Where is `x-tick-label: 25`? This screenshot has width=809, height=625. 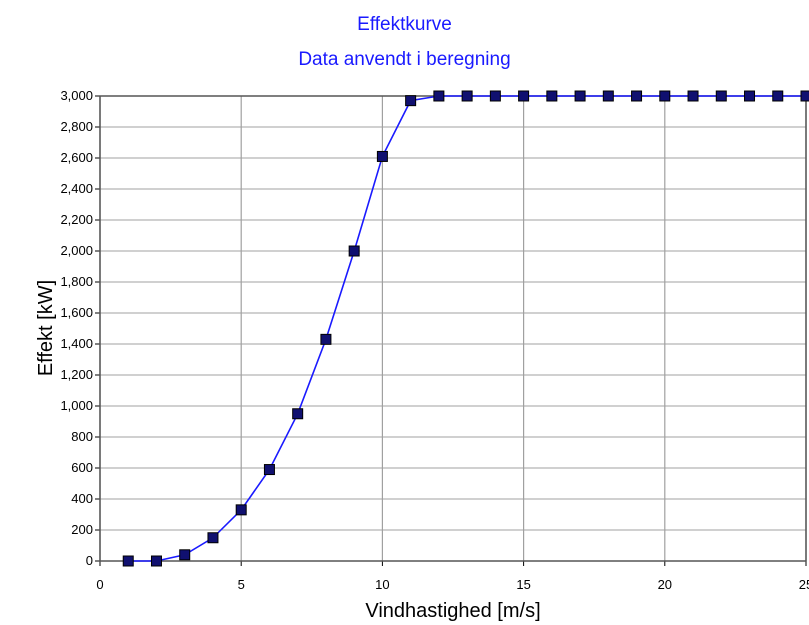 x-tick-label: 25 is located at coordinates (804, 584).